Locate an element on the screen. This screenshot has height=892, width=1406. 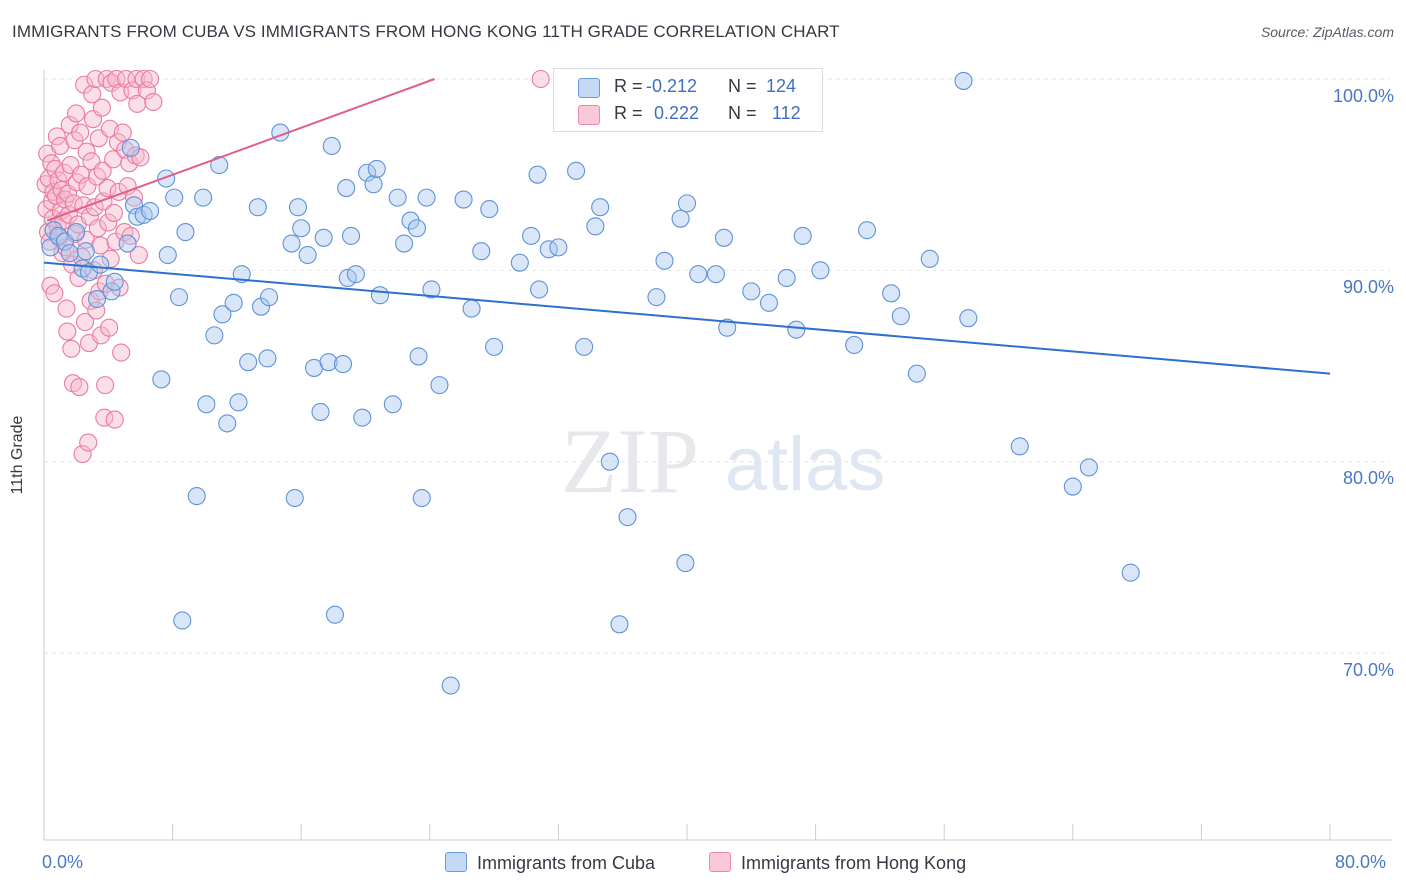
legend-item-hk: Immigrants from Hong Kong is located at coordinates (837, 863).